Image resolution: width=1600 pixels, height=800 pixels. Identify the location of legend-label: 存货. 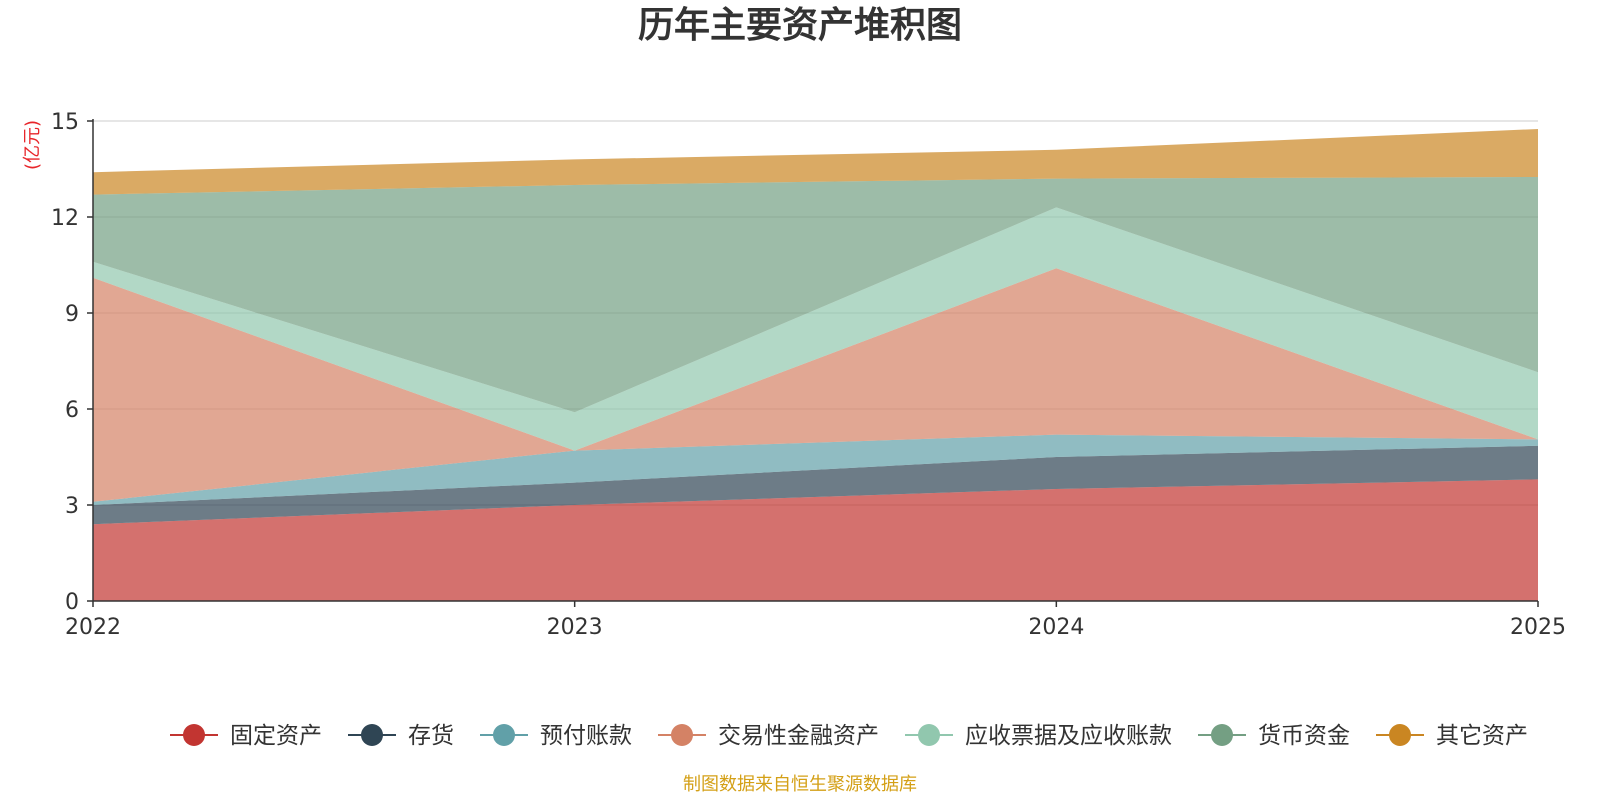
(431, 736).